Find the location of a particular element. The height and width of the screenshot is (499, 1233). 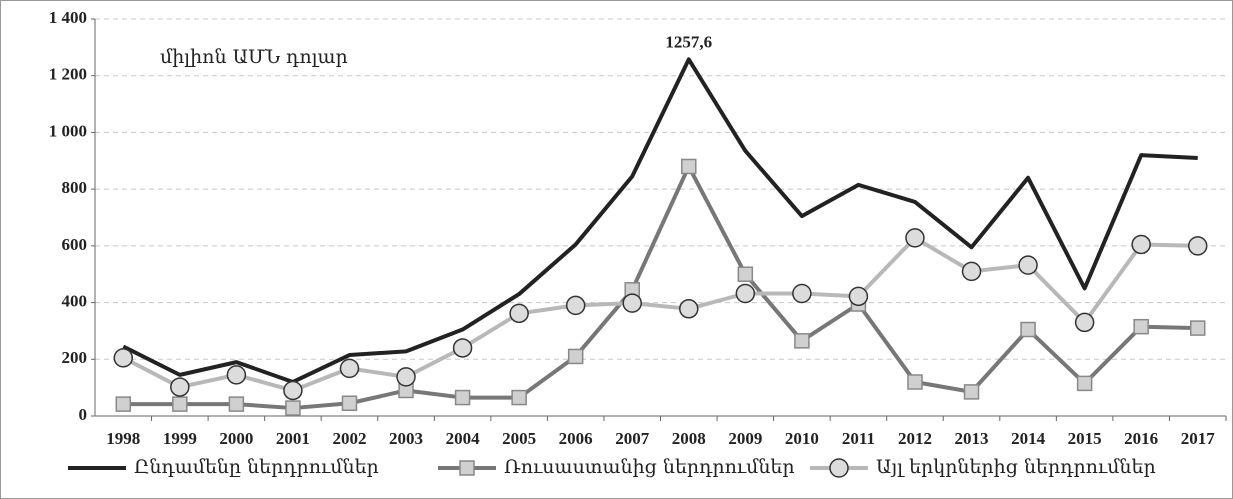

x-tick-label: 2007 is located at coordinates (632, 438).